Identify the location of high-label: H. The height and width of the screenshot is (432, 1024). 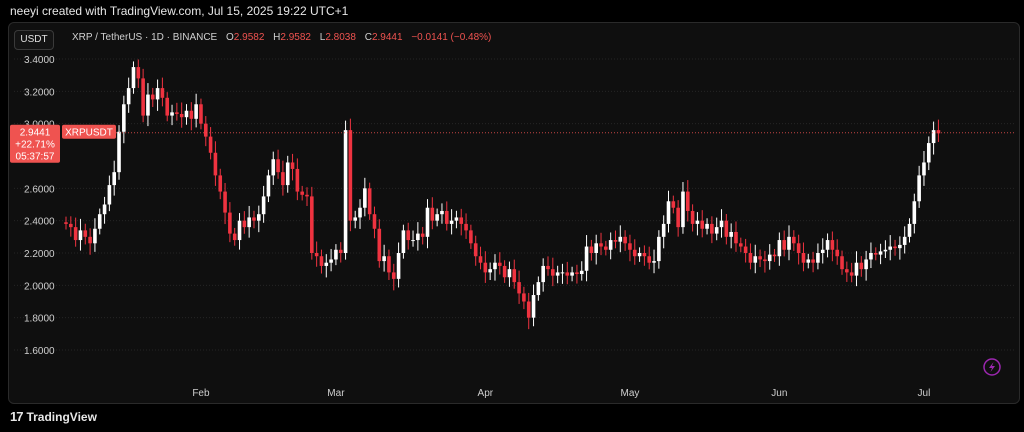
(277, 37).